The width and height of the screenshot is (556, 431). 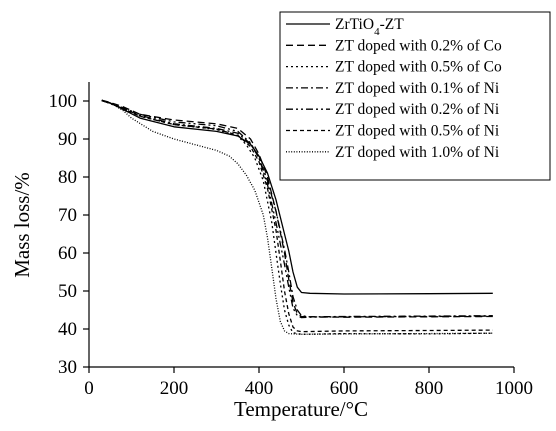 What do you see at coordinates (417, 152) in the screenshot?
I see `legend-label: ZT doped with 1.0% of Ni` at bounding box center [417, 152].